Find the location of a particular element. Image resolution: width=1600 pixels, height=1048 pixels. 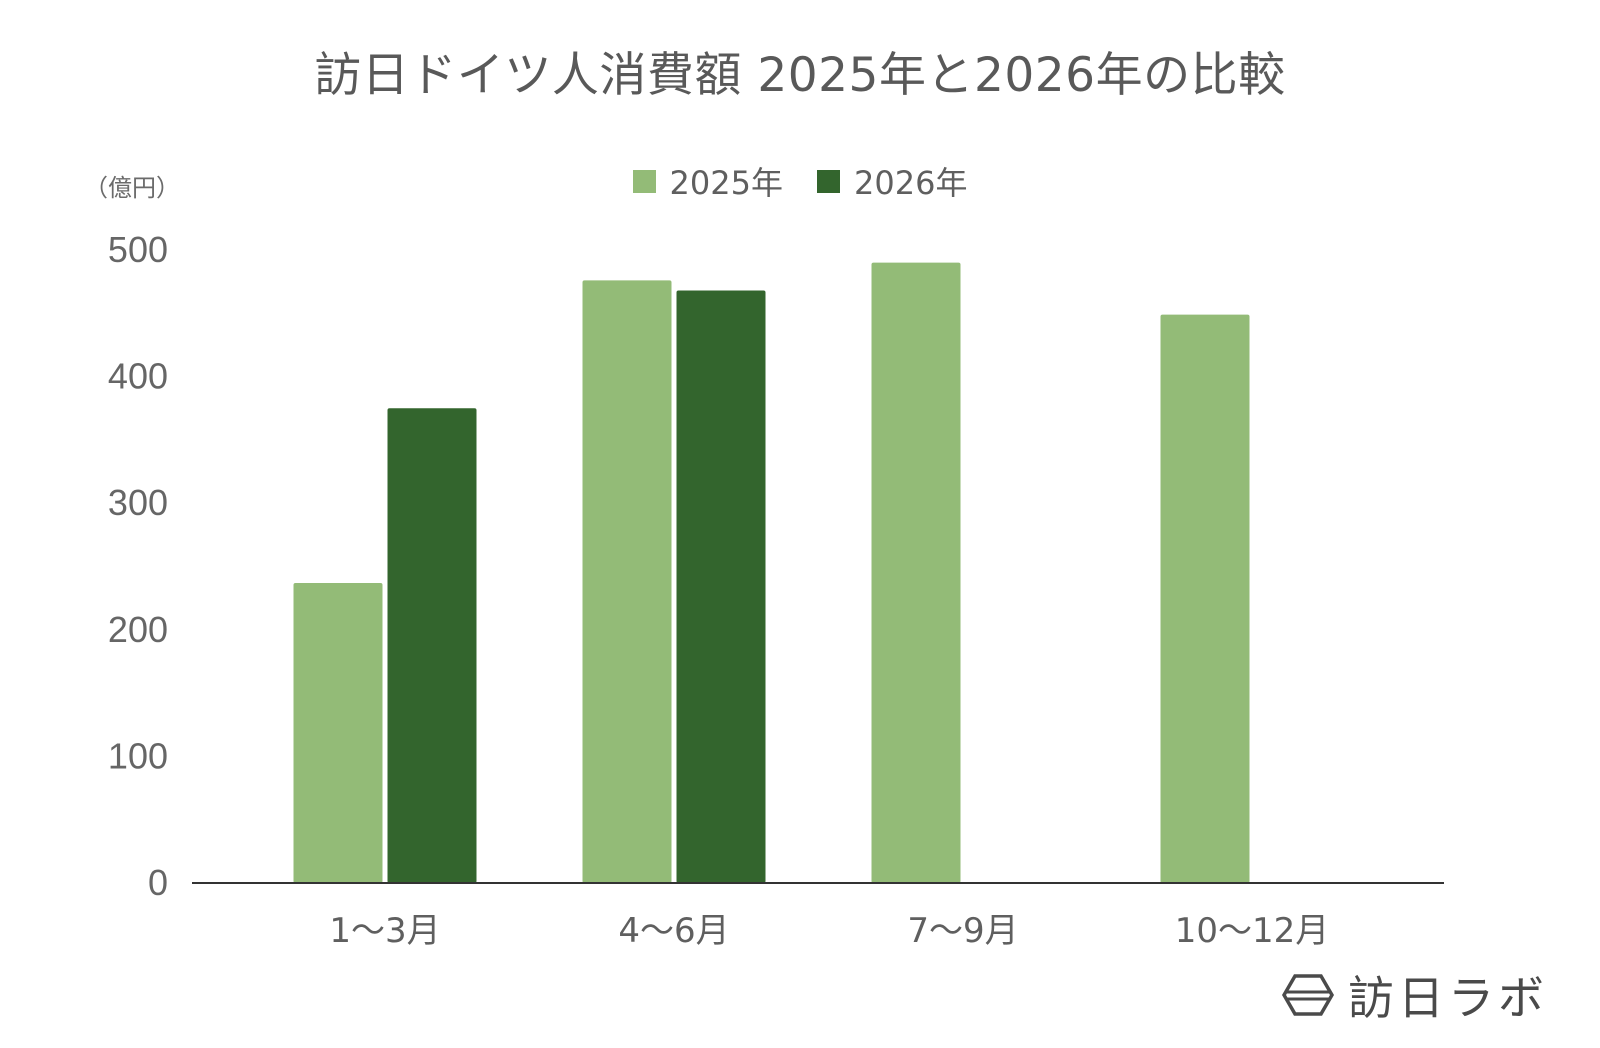

legend-swatch-2026 is located at coordinates (828, 181).